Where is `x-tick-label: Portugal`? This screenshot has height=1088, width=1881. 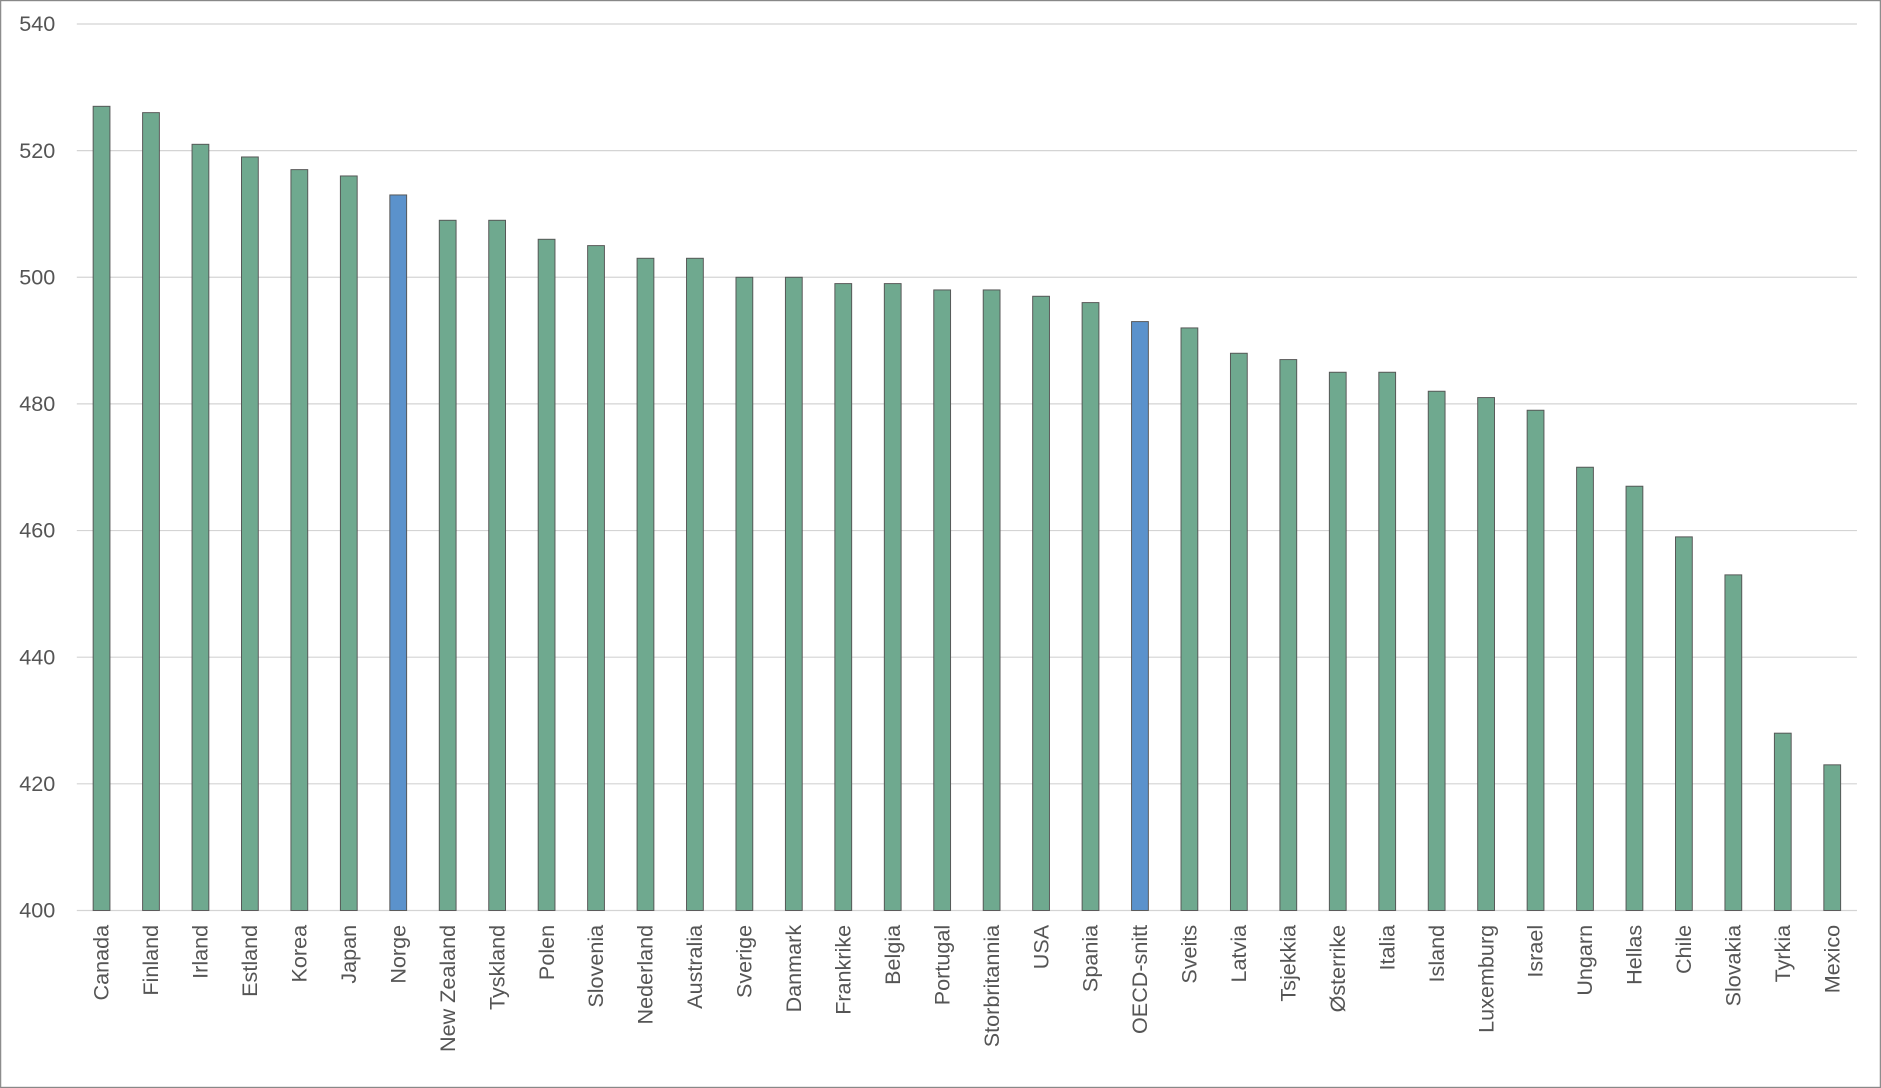 x-tick-label: Portugal is located at coordinates (941, 965).